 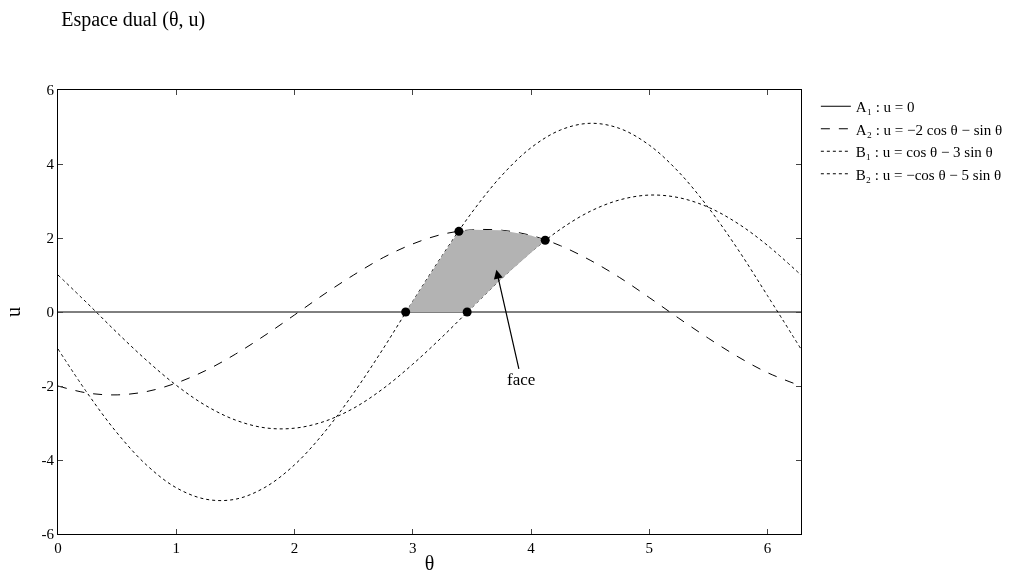 I want to click on annotation: face, so click(x=521, y=379).